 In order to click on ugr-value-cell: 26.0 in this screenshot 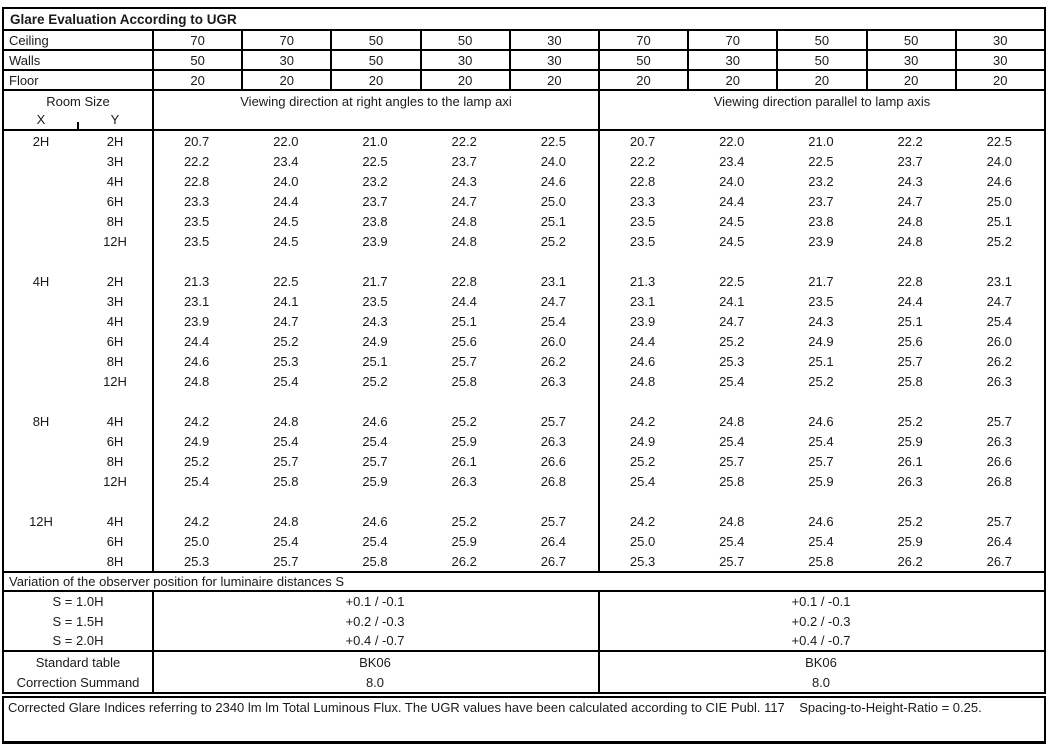, I will do `click(553, 341)`.